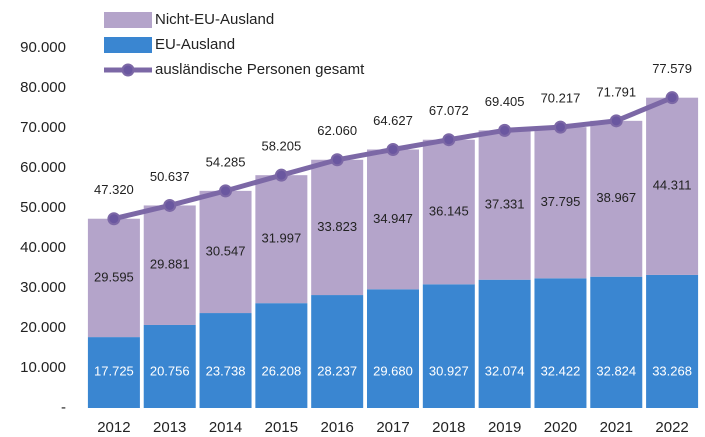  I want to click on data-label: 47.320, so click(114, 189).